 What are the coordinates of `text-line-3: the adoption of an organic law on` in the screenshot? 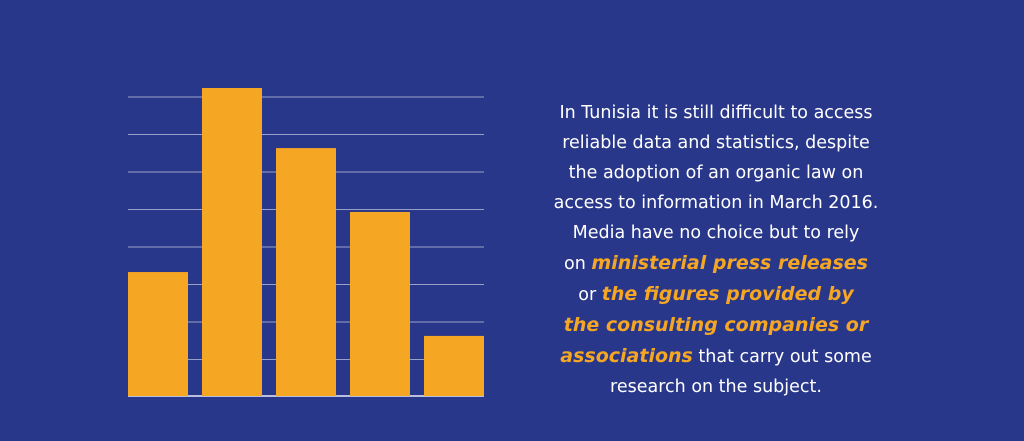 It's located at (716, 173).